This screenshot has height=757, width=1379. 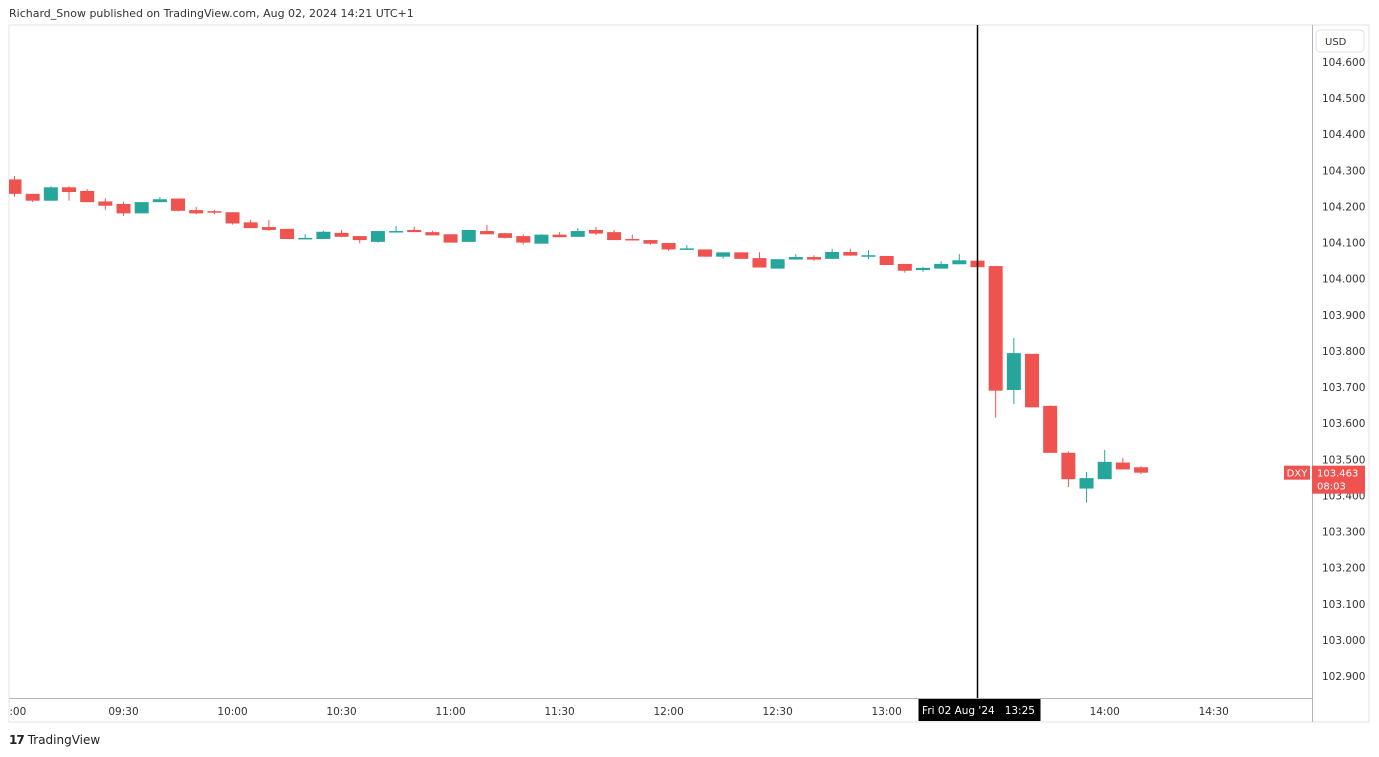 I want to click on brand-name: TradingView, so click(x=64, y=740).